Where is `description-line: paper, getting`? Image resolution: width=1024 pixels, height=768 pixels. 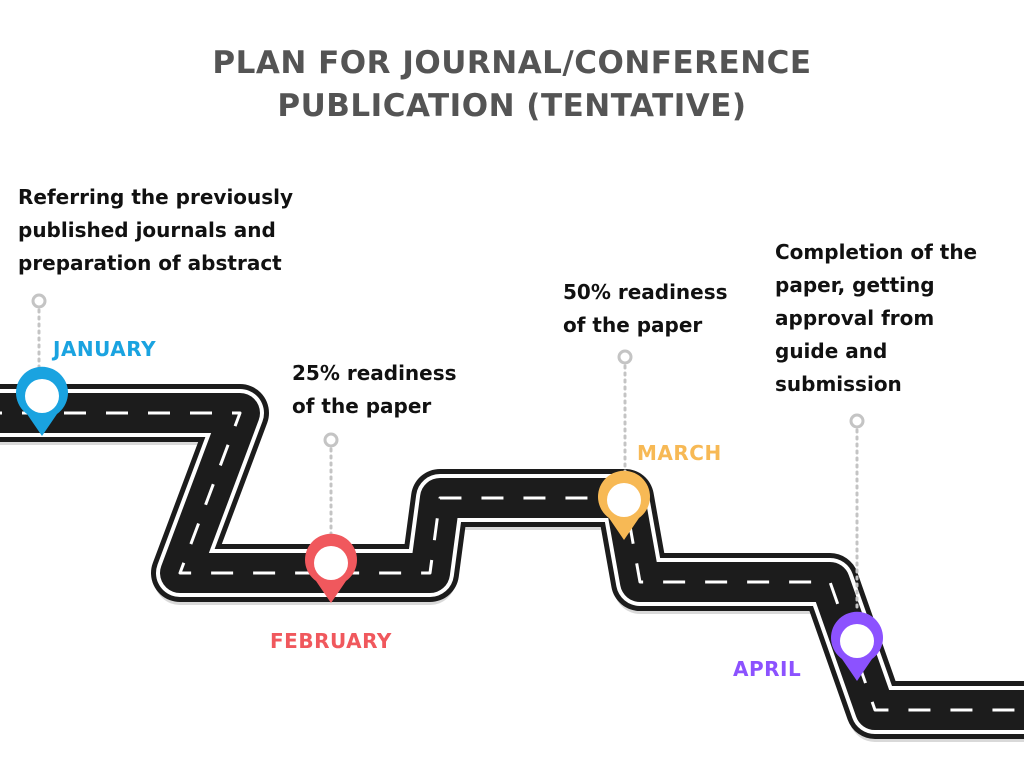 description-line: paper, getting is located at coordinates (855, 285).